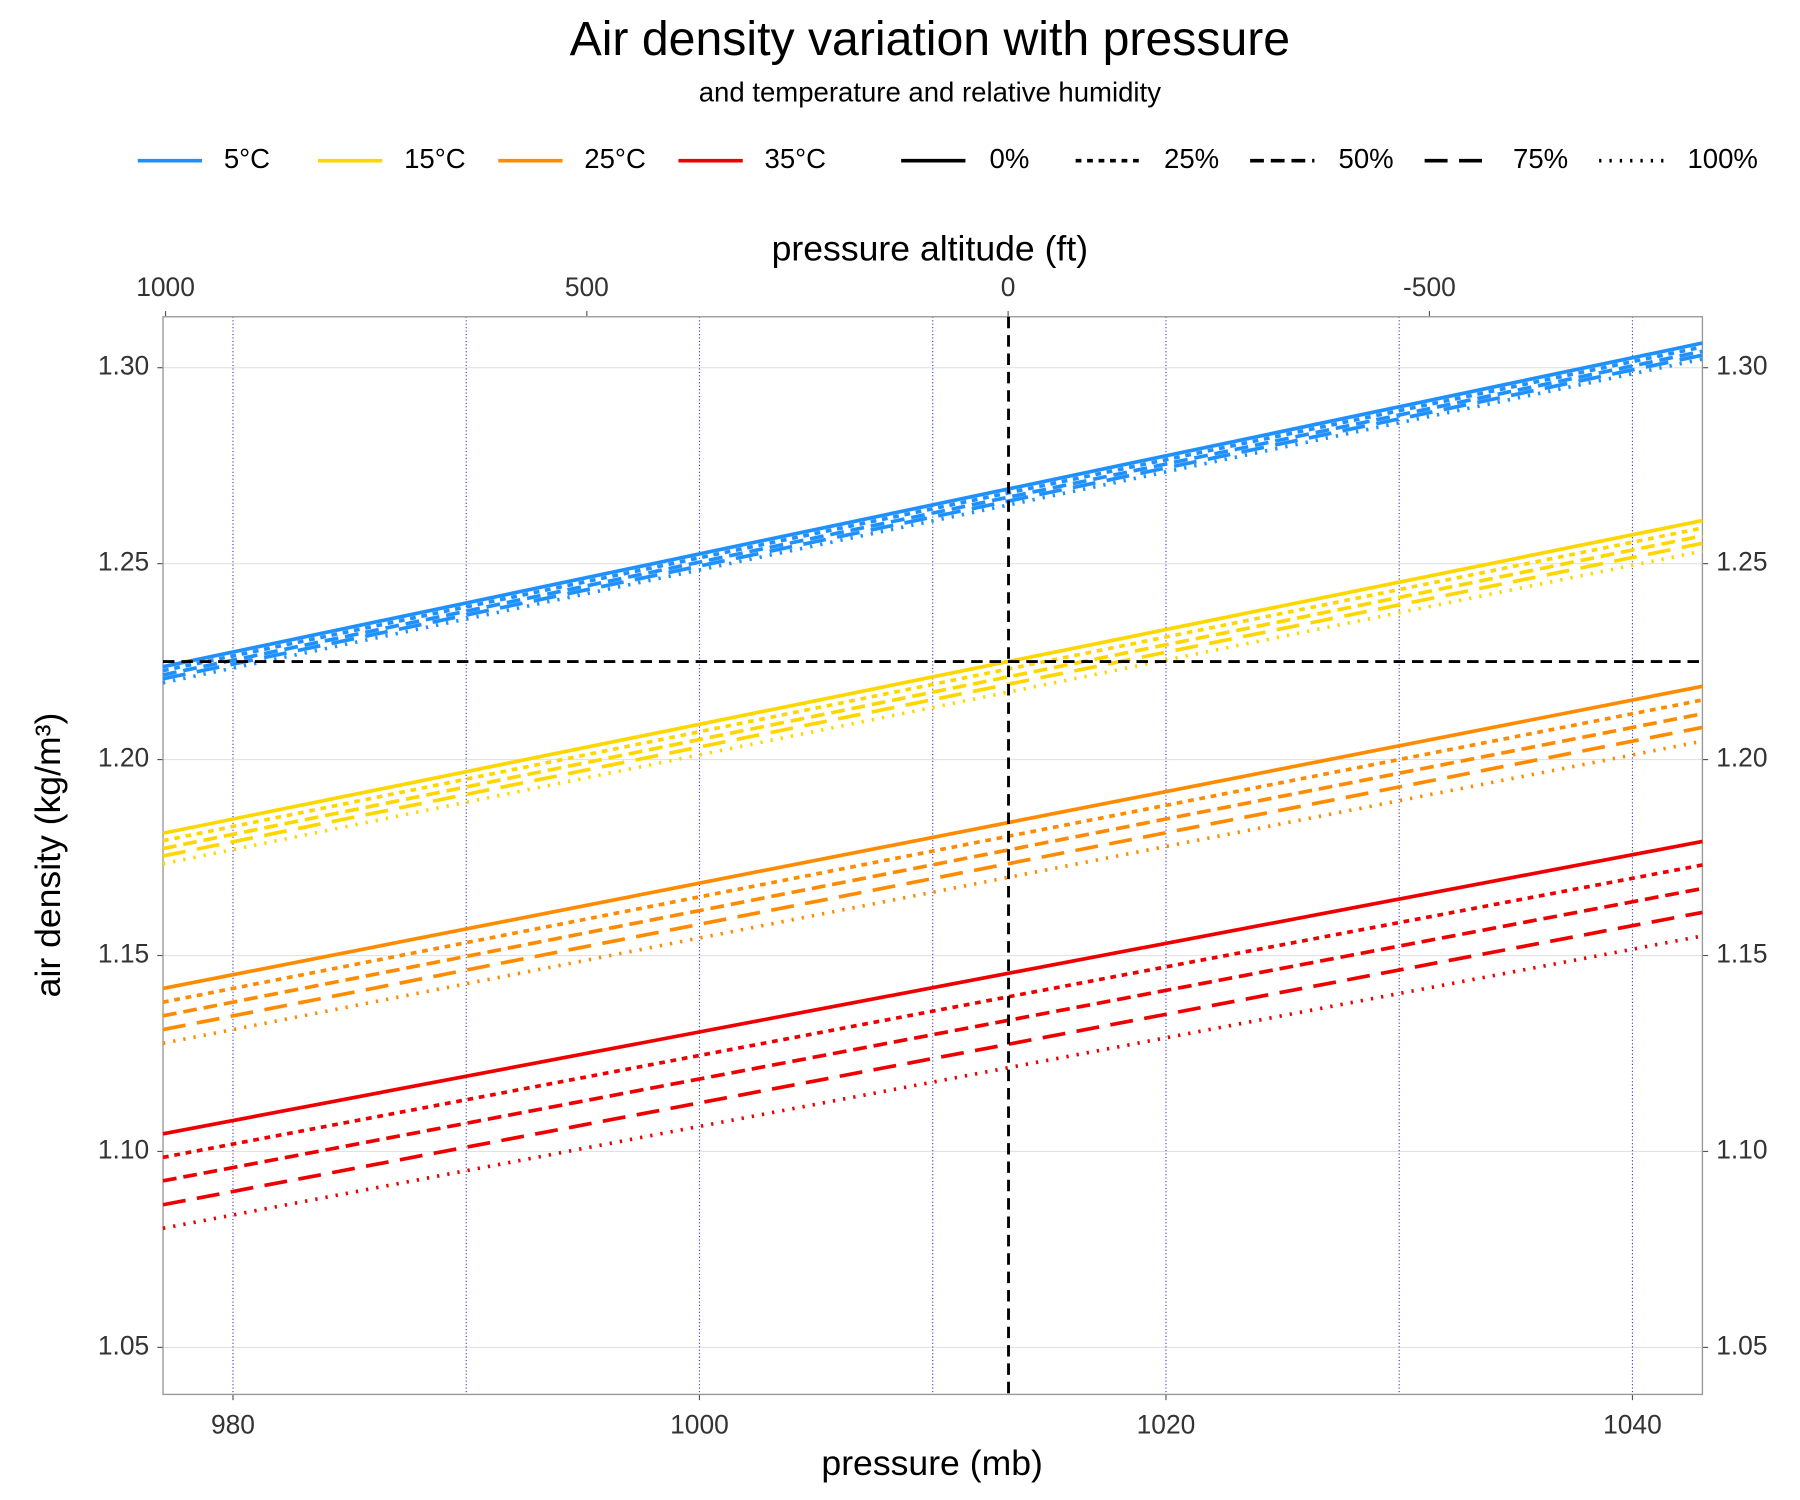  Describe the element at coordinates (123, 366) in the screenshot. I see `y-tick-label: 1.30` at that location.